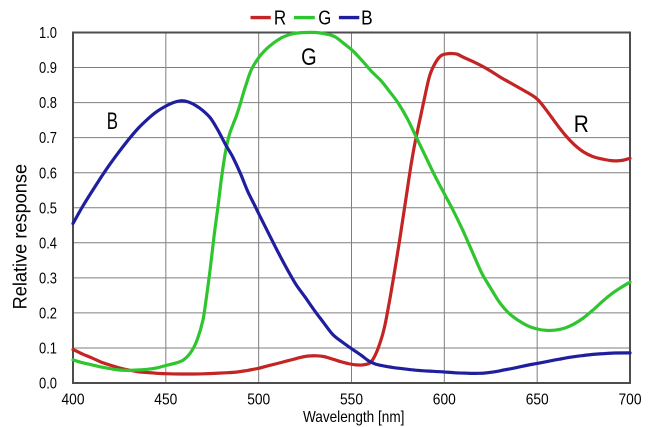  I want to click on svg-text: 0.2, so click(48, 314).